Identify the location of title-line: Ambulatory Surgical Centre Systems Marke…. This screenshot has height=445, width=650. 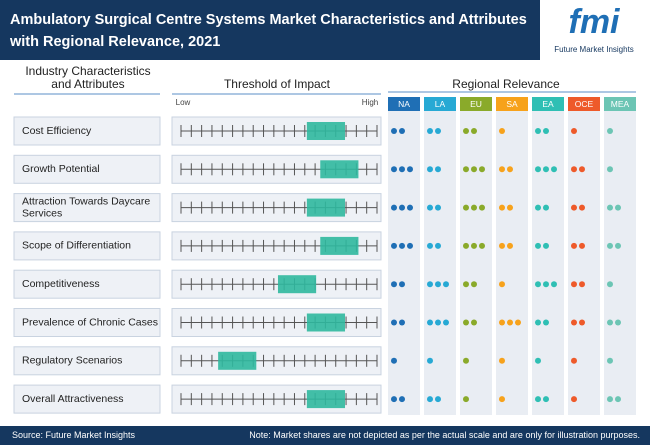
(268, 20).